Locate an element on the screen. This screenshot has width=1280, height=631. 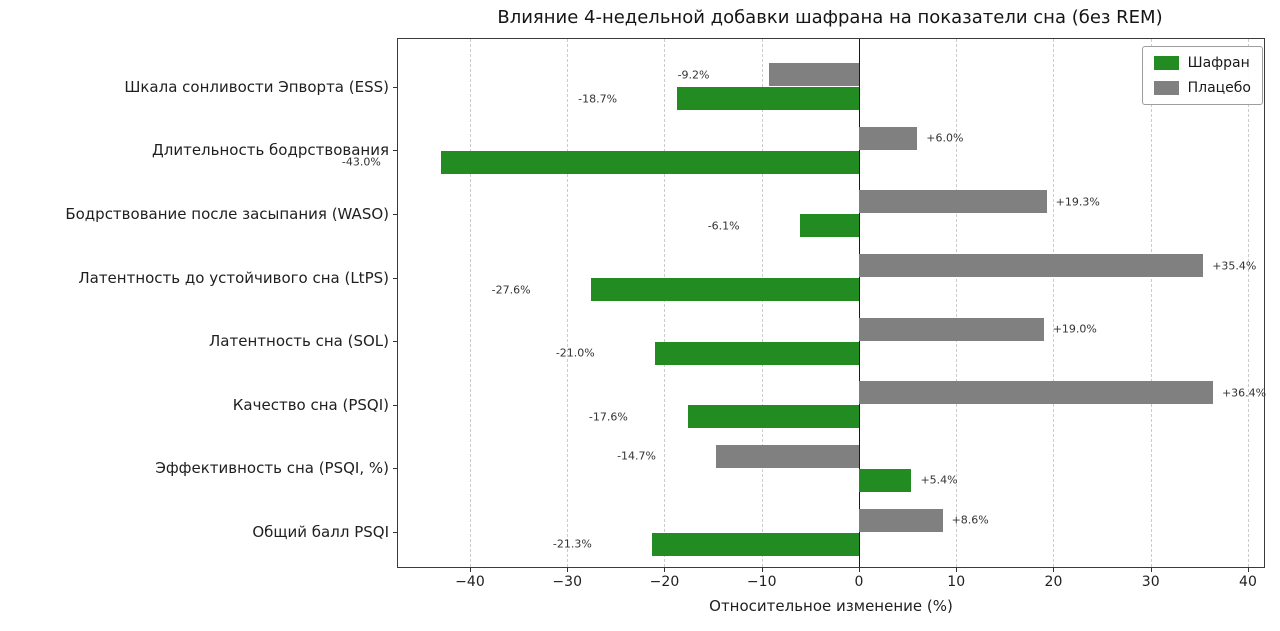
y-tick-label: Эффективность сна (PSQI, %) is located at coordinates (272, 468).